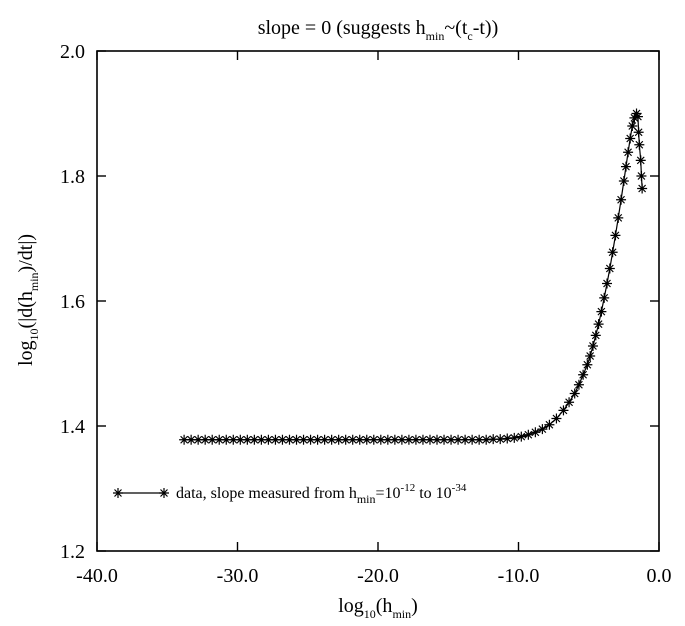 This screenshot has width=685, height=626. What do you see at coordinates (164, 493) in the screenshot?
I see `legend-marker-right` at bounding box center [164, 493].